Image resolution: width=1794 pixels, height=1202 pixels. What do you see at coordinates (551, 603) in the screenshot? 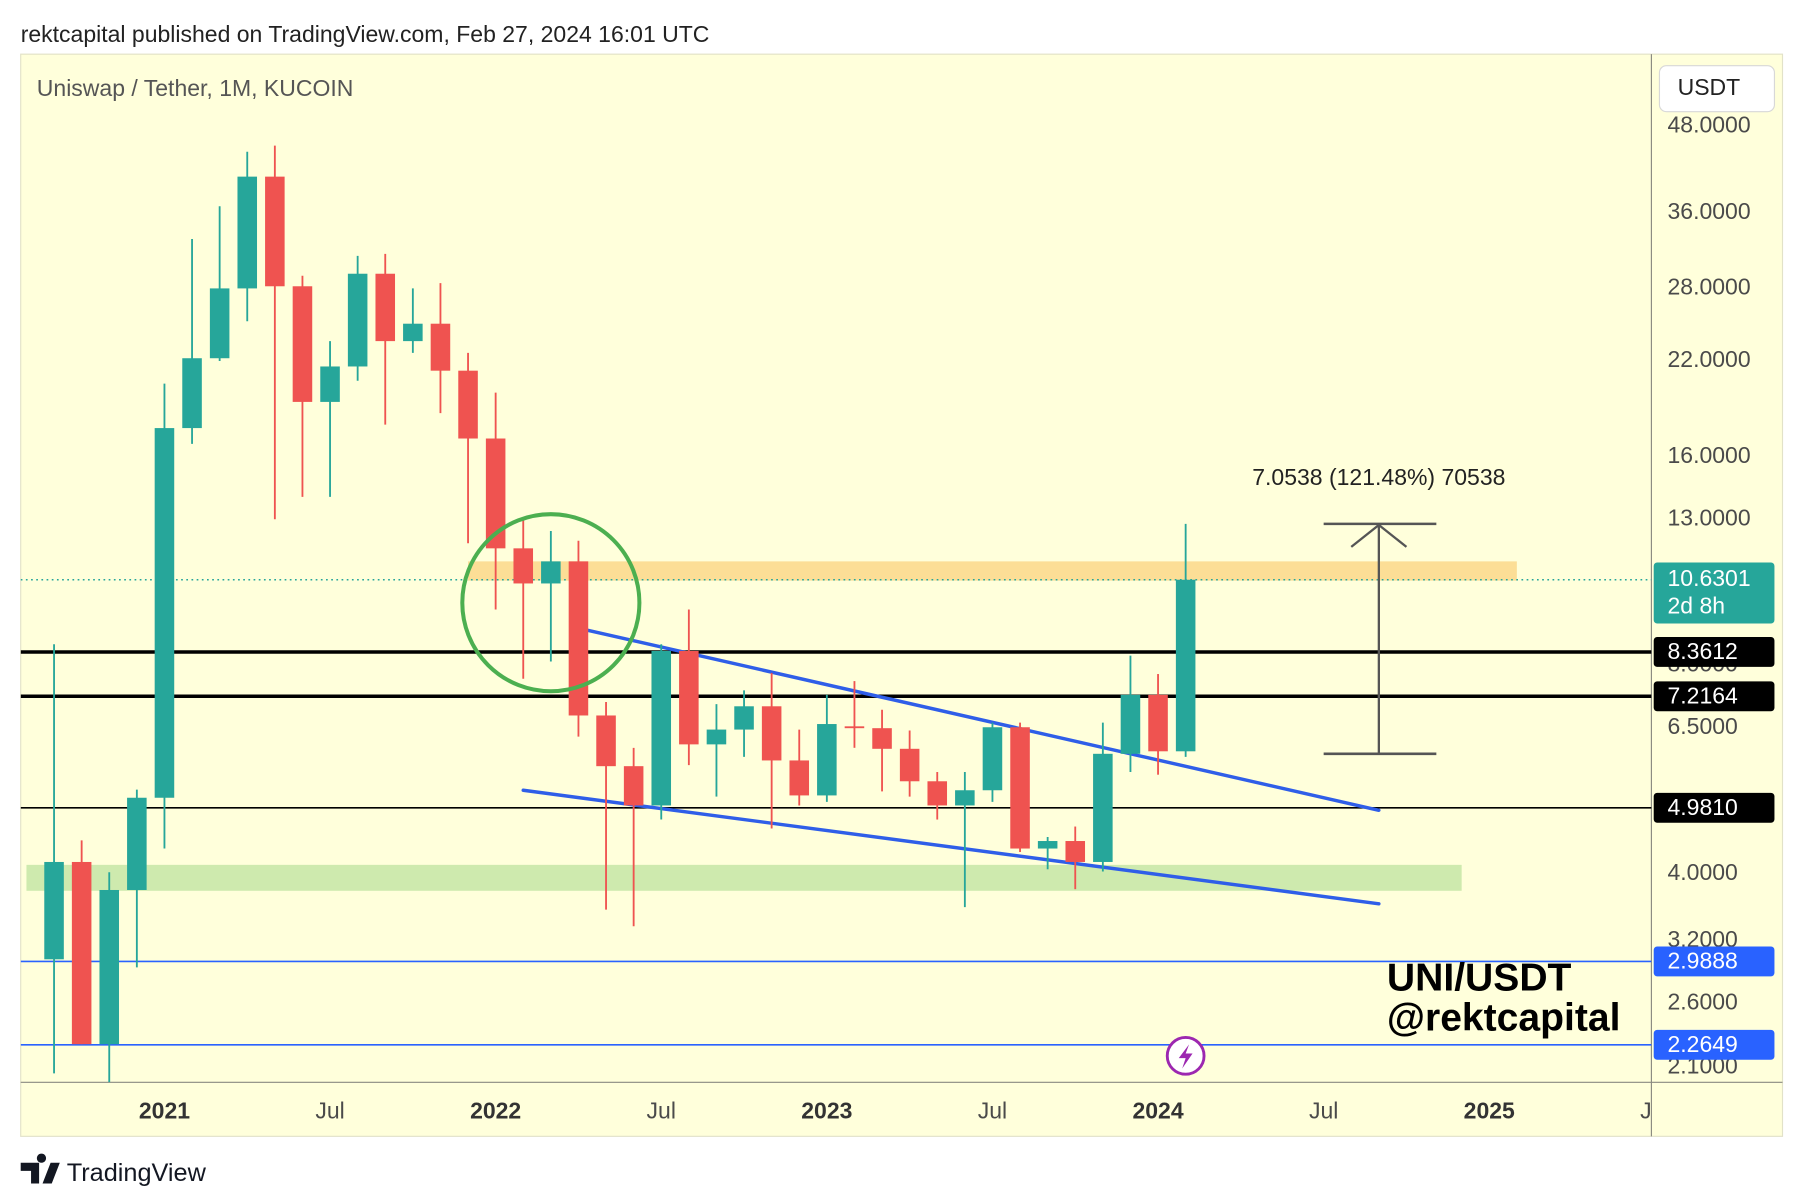
I see `highlight-circle` at bounding box center [551, 603].